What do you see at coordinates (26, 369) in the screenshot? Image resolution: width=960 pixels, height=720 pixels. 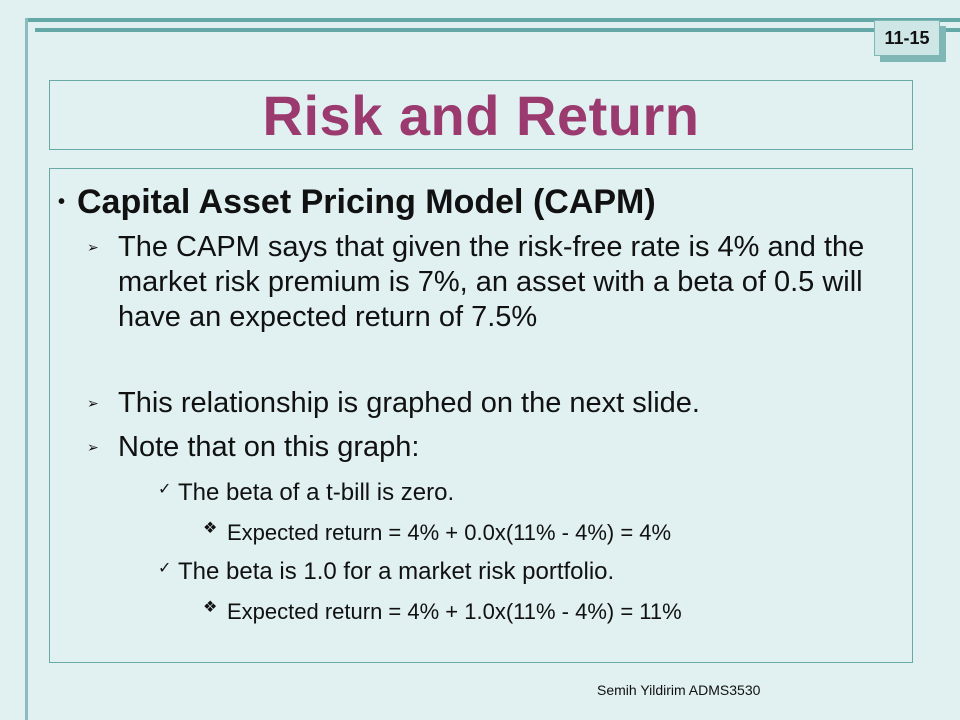 I see `left-rule` at bounding box center [26, 369].